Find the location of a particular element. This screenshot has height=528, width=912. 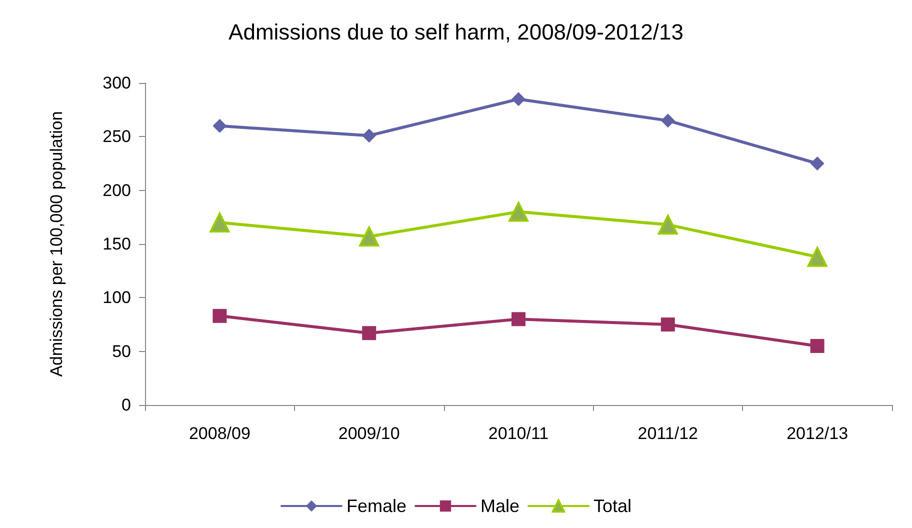

chart-title: Admissions due to self harm, 2008/09-2012/13 is located at coordinates (456, 32).